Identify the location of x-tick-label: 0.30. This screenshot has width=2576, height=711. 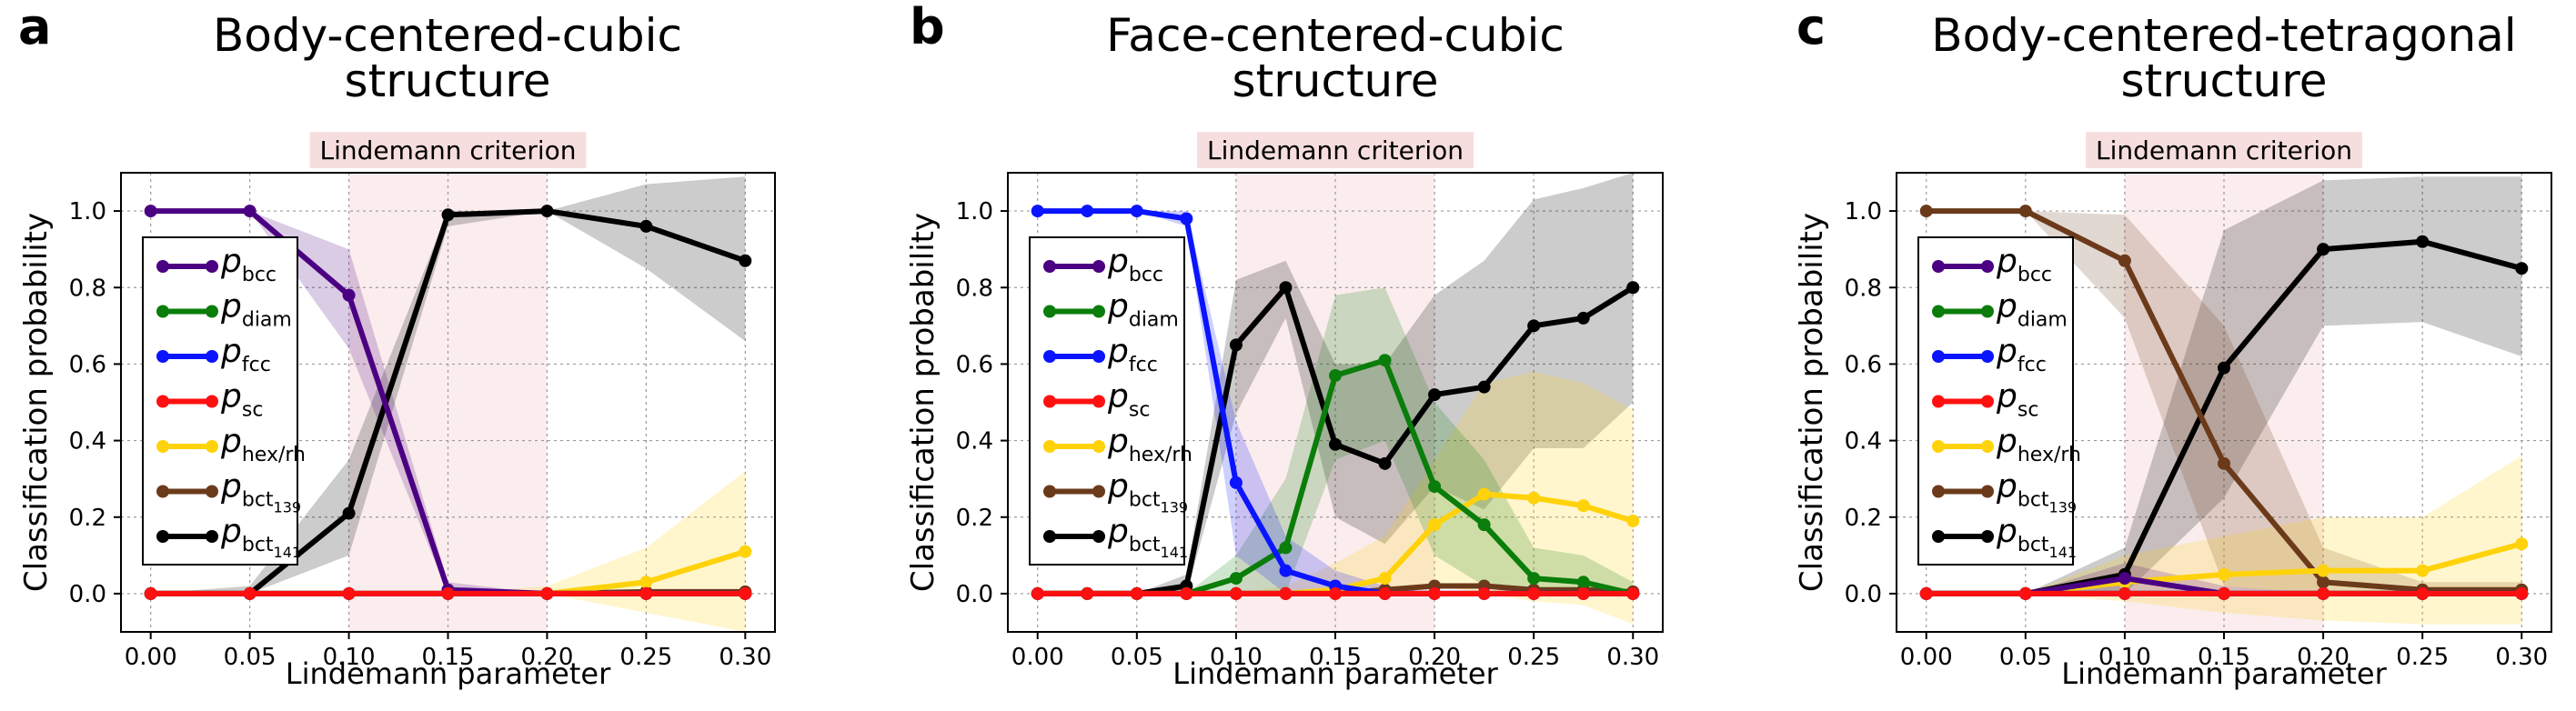
(745, 658).